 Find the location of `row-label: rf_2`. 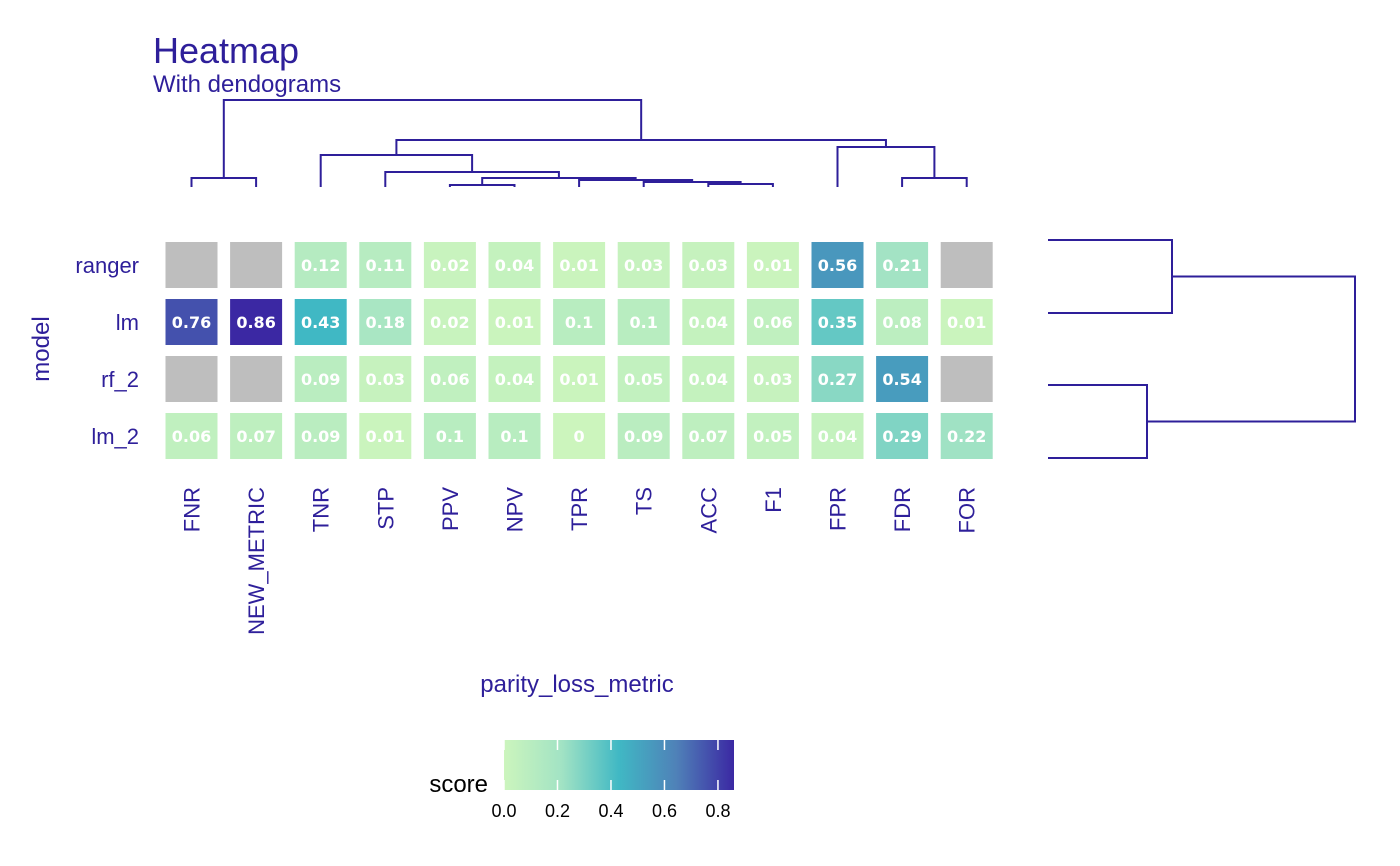

row-label: rf_2 is located at coordinates (120, 379).